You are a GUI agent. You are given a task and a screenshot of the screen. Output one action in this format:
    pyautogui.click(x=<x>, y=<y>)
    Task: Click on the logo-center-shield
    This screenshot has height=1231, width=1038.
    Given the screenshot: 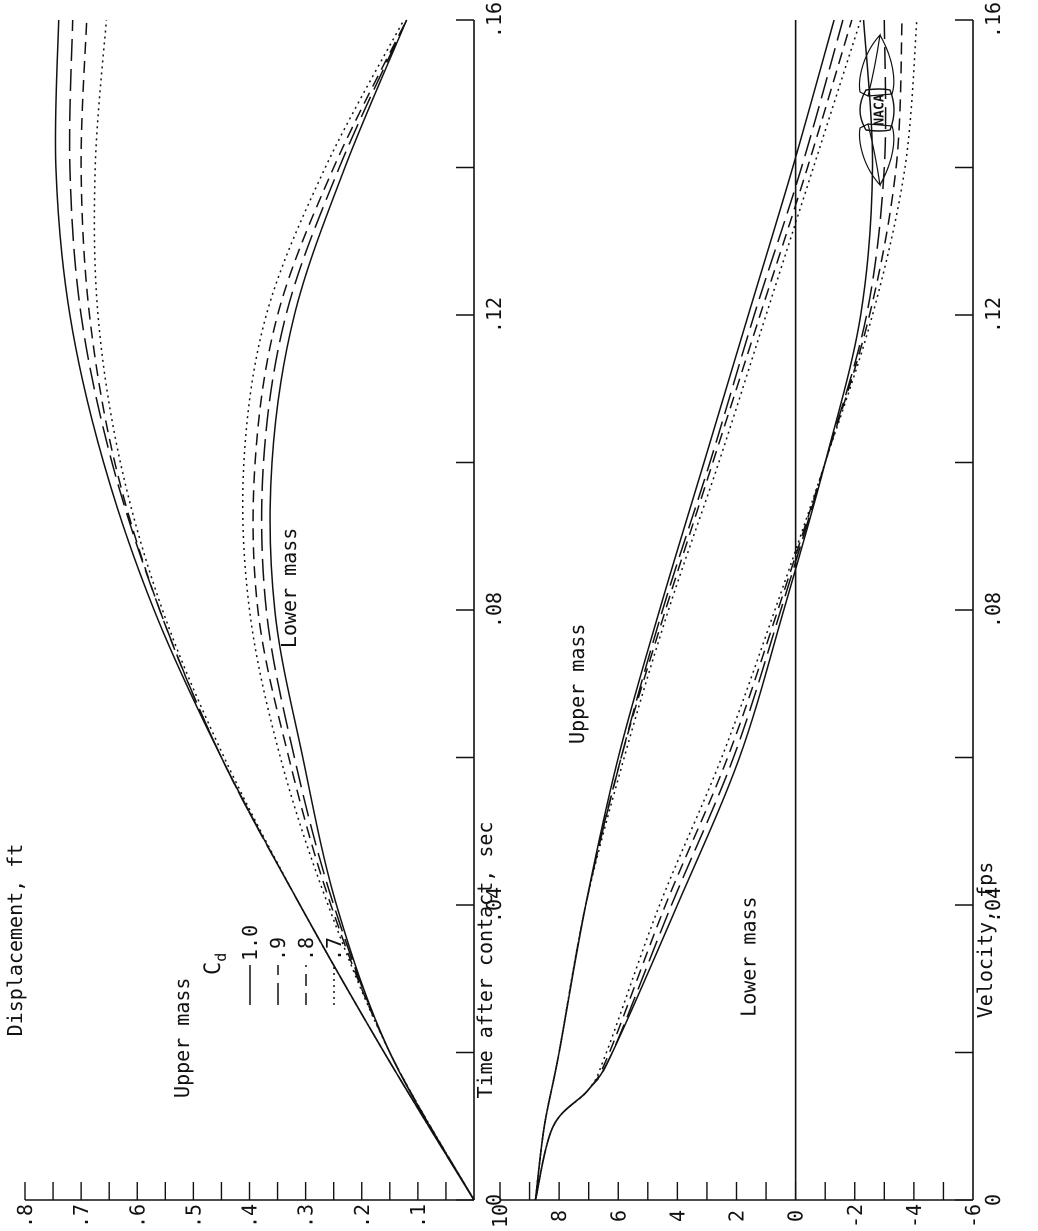 What is the action you would take?
    pyautogui.click(x=877, y=110)
    